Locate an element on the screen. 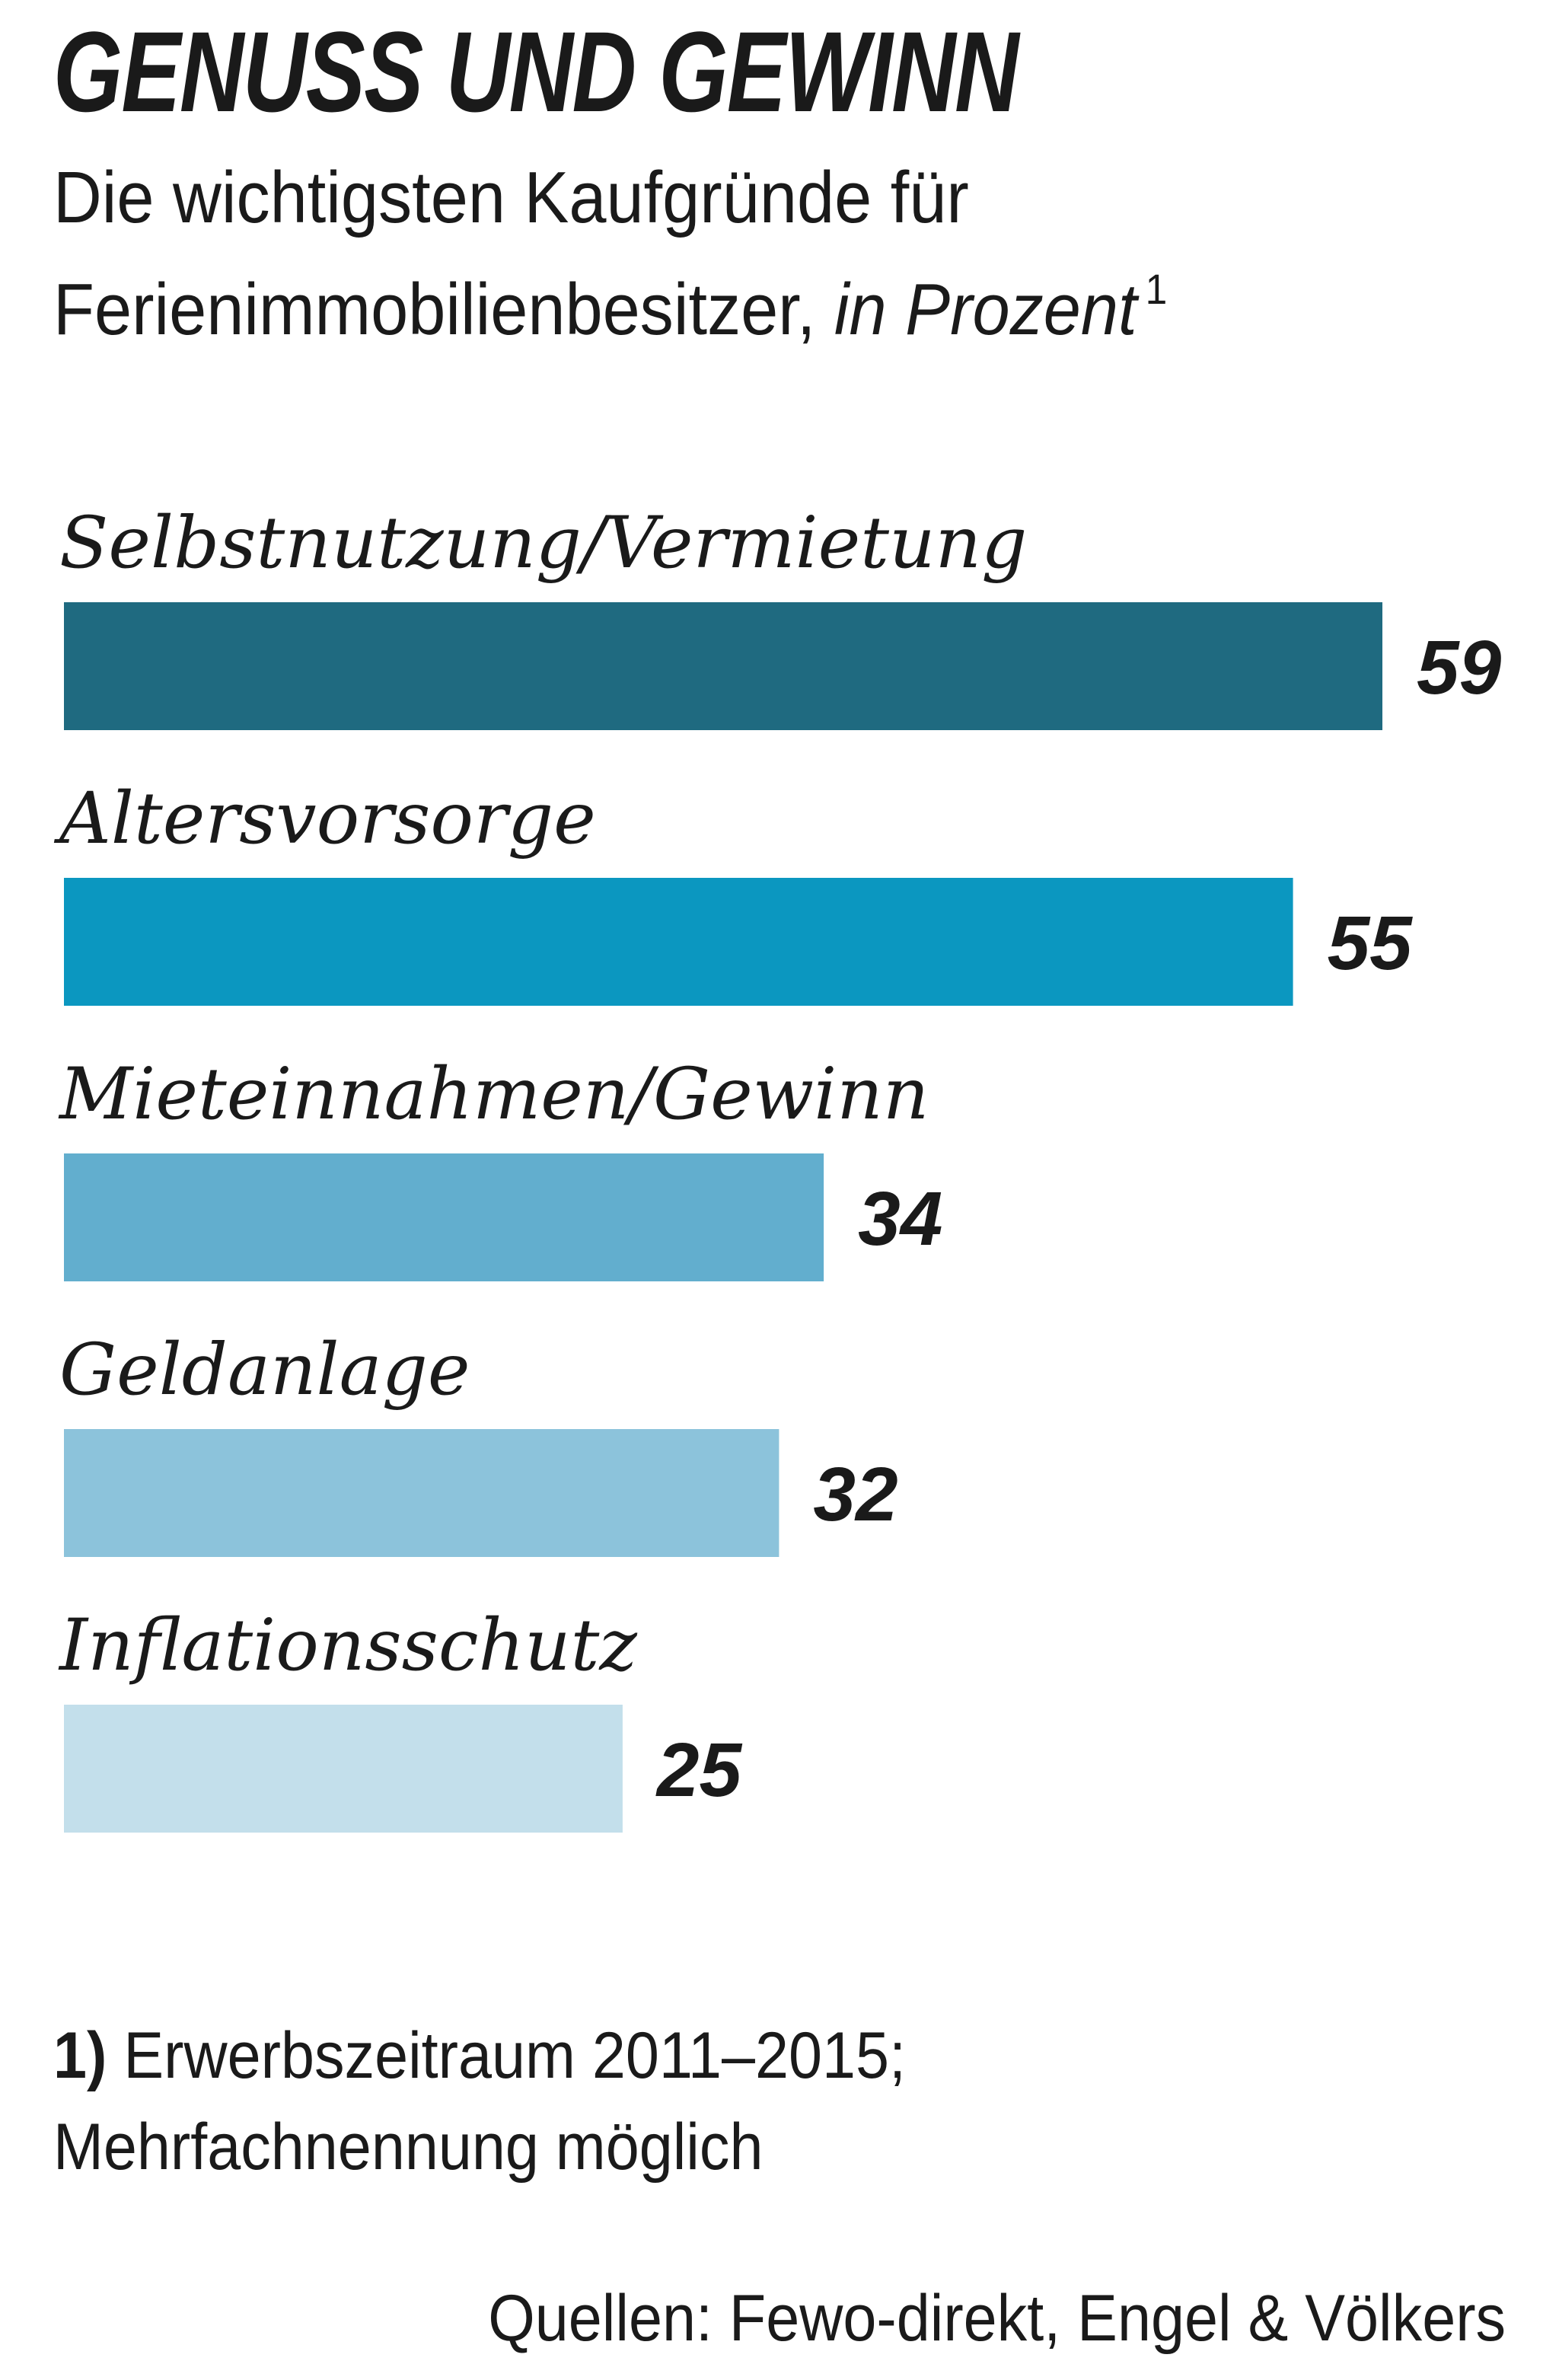 The image size is (1559, 2380). value-label: 34 is located at coordinates (900, 1219).